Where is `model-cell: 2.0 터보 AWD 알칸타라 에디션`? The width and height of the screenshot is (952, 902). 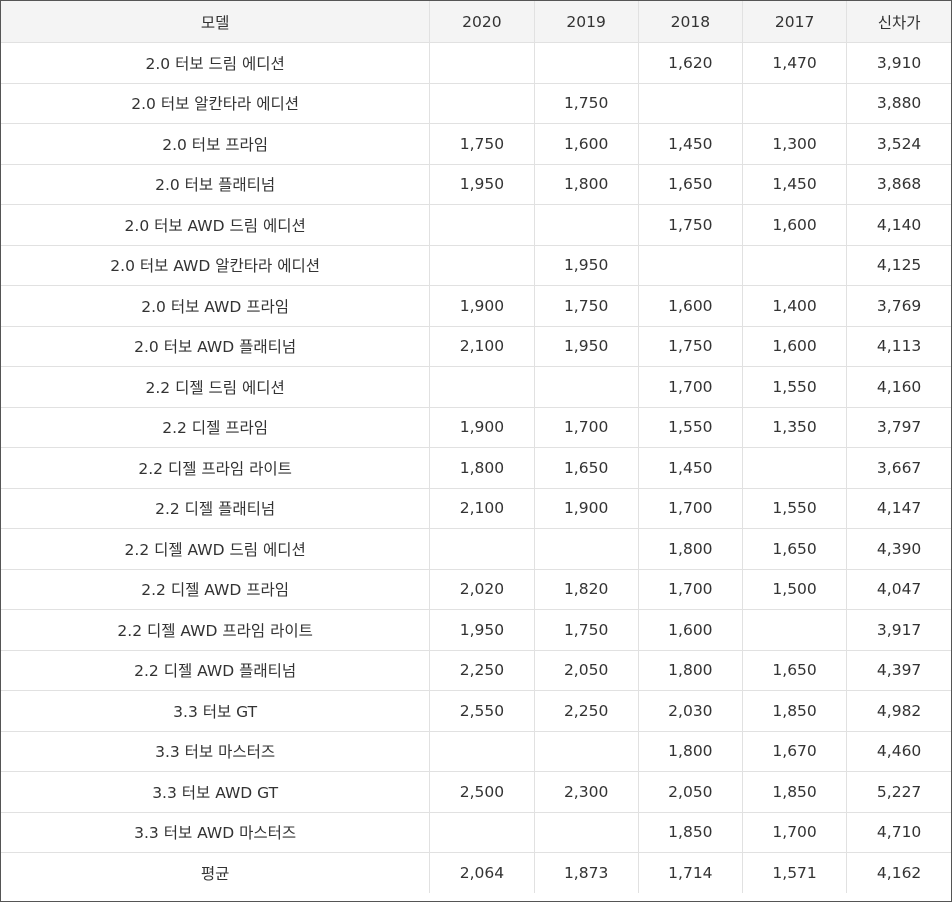
model-cell: 2.0 터보 AWD 알칸타라 에디션 is located at coordinates (216, 265).